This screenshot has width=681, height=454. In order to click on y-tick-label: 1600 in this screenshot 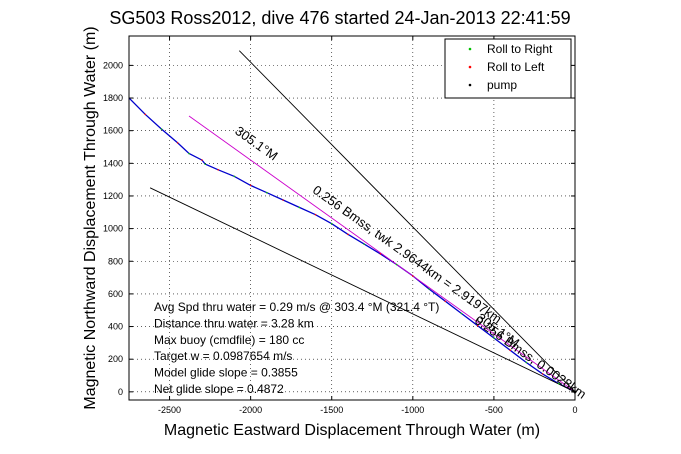, I will do `click(113, 131)`.